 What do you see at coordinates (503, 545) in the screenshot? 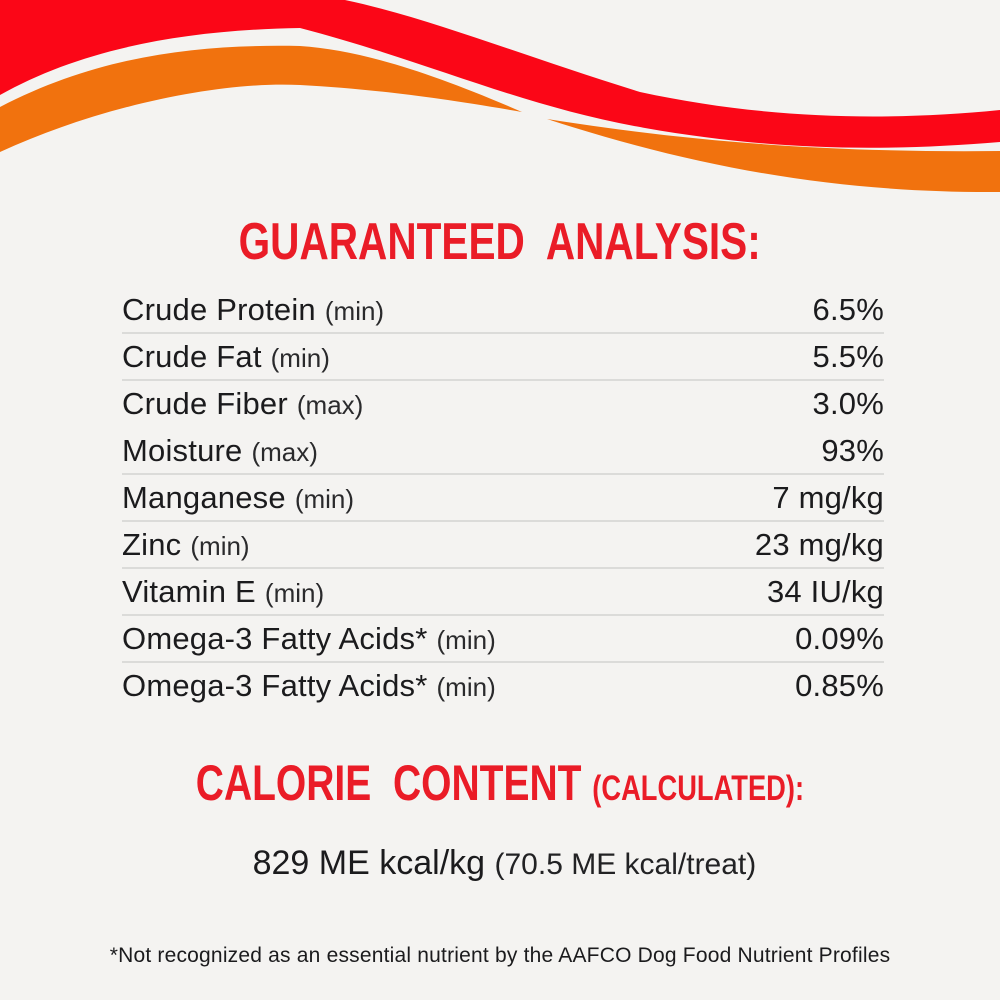
I see `table-row: Zinc (min) 23 mg/kg` at bounding box center [503, 545].